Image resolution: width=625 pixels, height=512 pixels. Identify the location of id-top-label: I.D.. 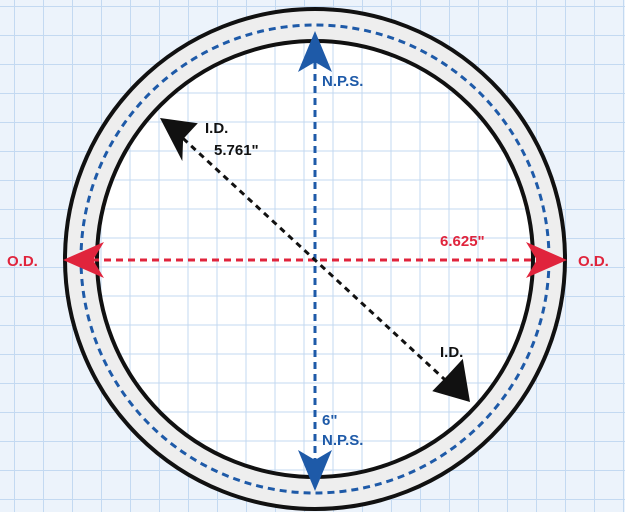
(216, 128).